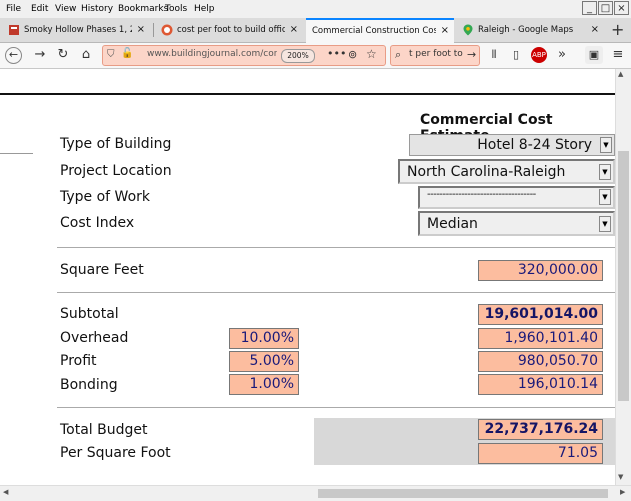 This screenshot has height=501, width=631. What do you see at coordinates (540, 338) in the screenshot?
I see `overhead-value: 1,960,101.40` at bounding box center [540, 338].